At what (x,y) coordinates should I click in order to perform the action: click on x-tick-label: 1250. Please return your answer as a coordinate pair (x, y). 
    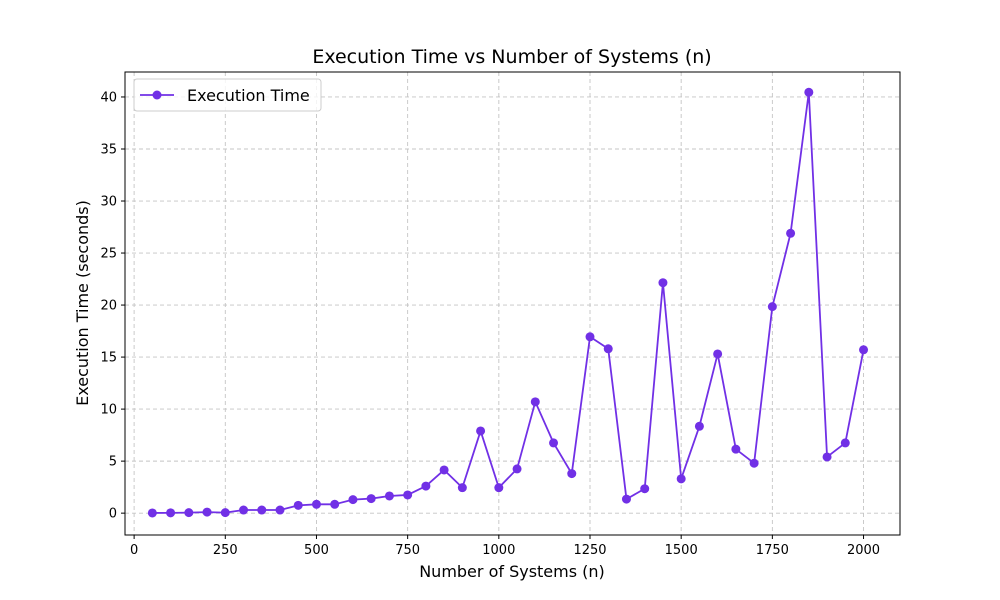
    Looking at the image, I should click on (589, 550).